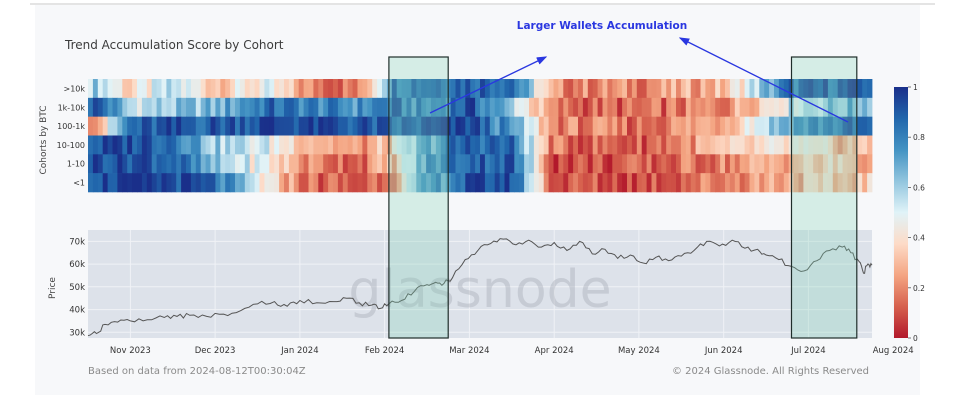 The width and height of the screenshot is (972, 414). What do you see at coordinates (77, 333) in the screenshot?
I see `price-y-tick-label: 30k` at bounding box center [77, 333].